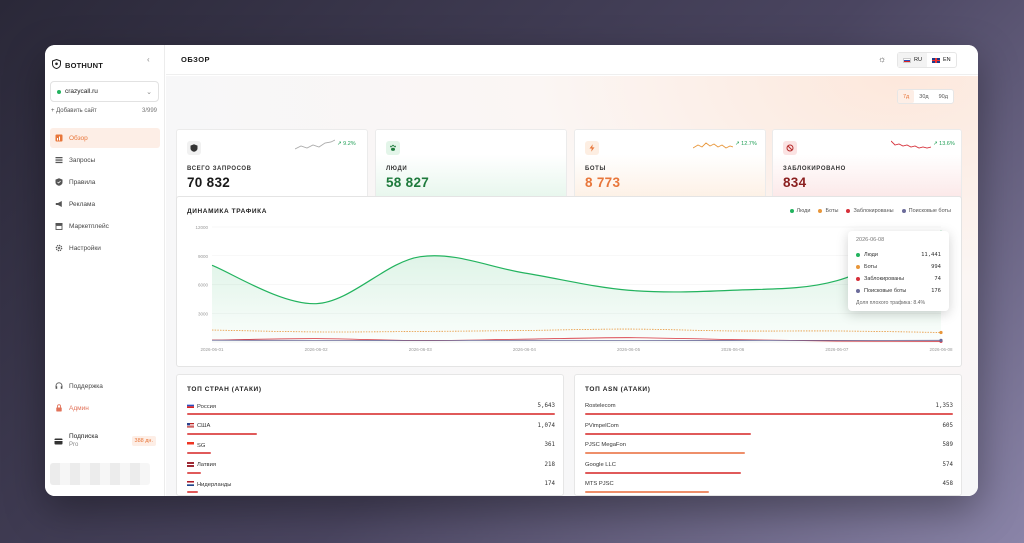  What do you see at coordinates (943, 96) in the screenshot?
I see `period-90d-button: 90д` at bounding box center [943, 96].